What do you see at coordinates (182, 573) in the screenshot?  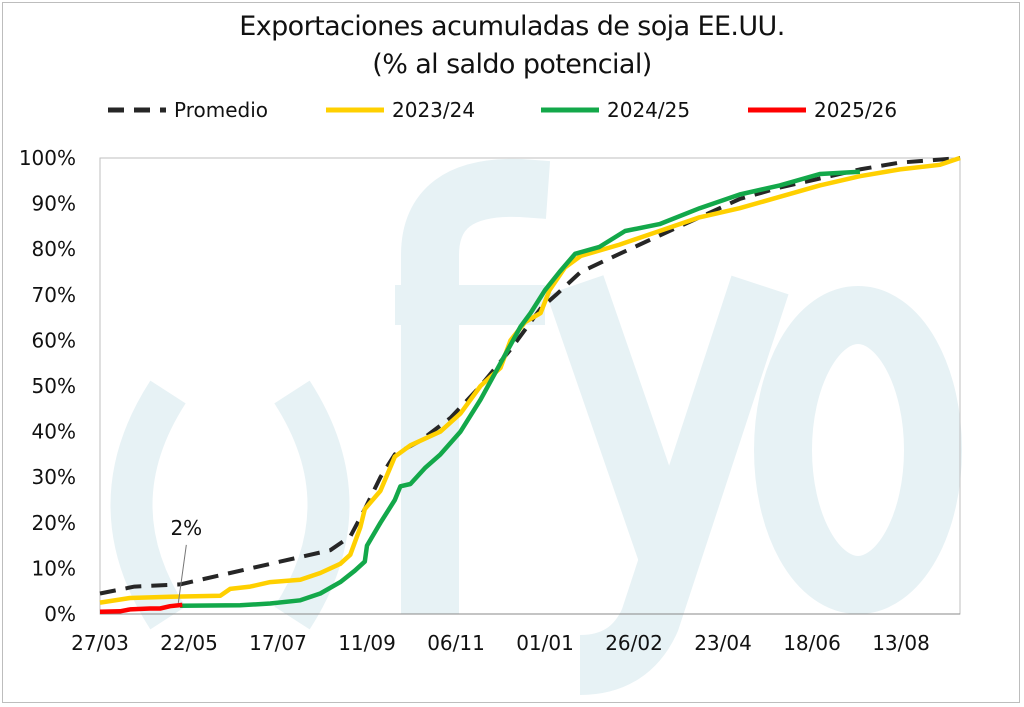 I see `annotation-leader-line` at bounding box center [182, 573].